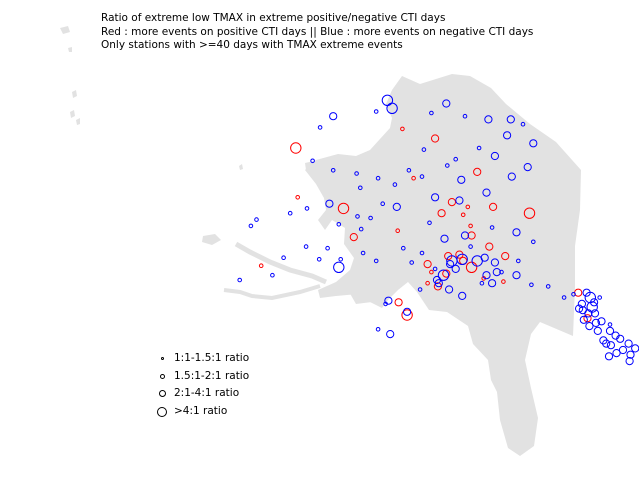 Image resolution: width=639 pixels, height=480 pixels. I want to click on western-islands, so click(151, 98).